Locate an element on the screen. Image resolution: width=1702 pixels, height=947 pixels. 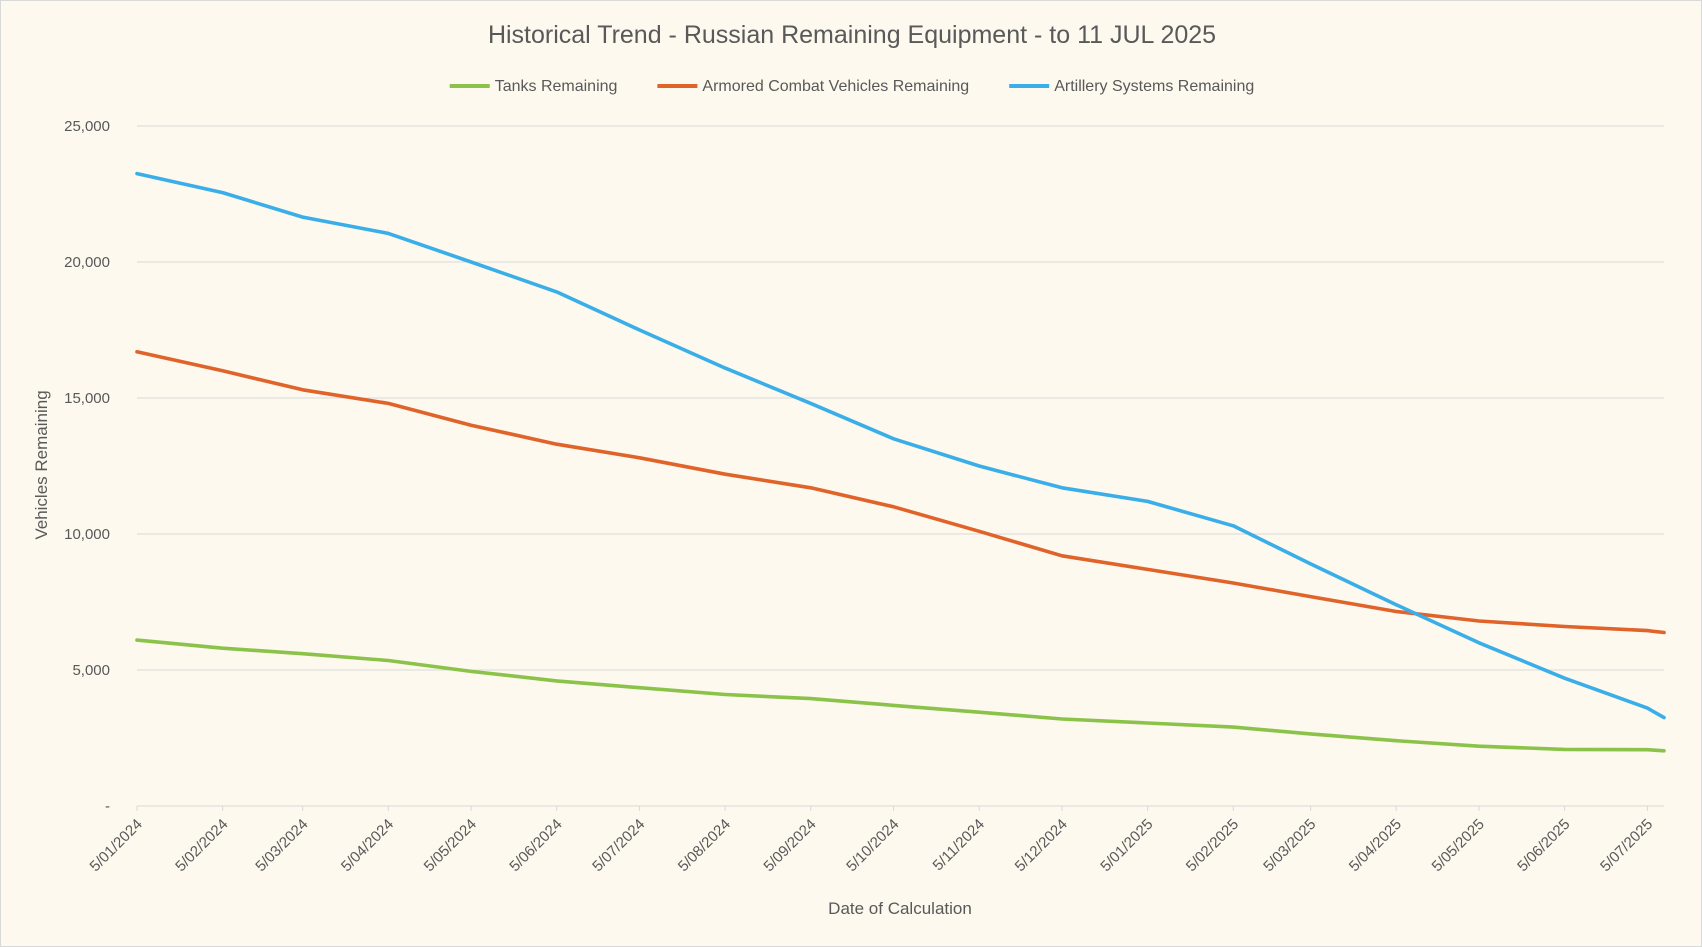
x-tick-label: 5/07/2024 is located at coordinates (618, 845).